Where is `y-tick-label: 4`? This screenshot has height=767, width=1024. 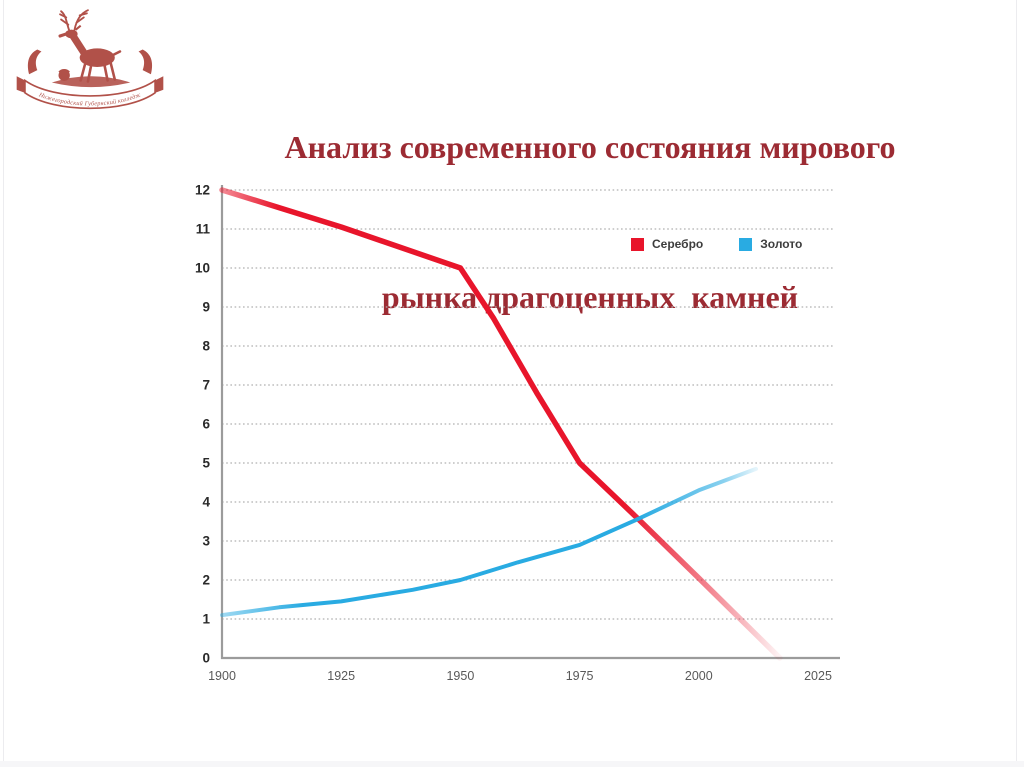
y-tick-label: 4 is located at coordinates (206, 502).